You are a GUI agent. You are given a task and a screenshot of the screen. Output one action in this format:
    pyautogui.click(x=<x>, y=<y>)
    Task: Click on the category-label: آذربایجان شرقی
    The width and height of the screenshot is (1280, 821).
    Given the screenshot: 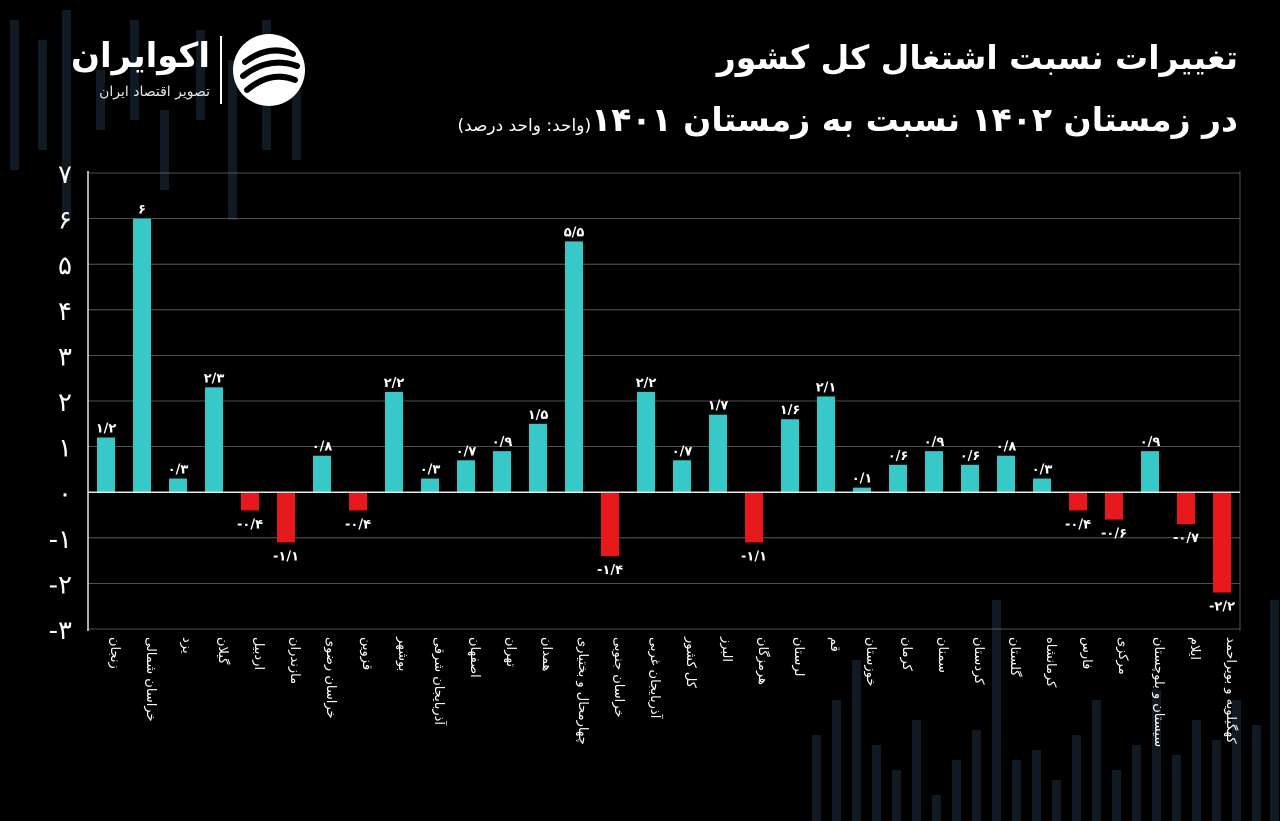 What is the action you would take?
    pyautogui.click(x=439, y=681)
    